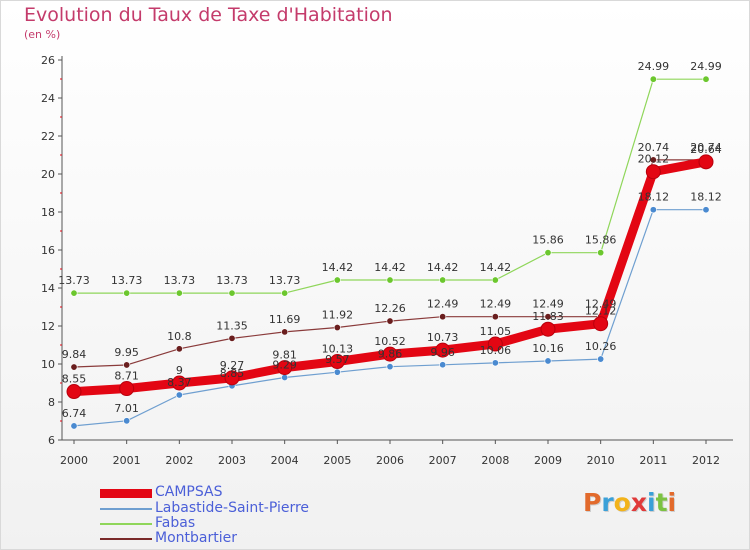 The image size is (750, 550). I want to click on x-tick-label: 2012, so click(706, 460).